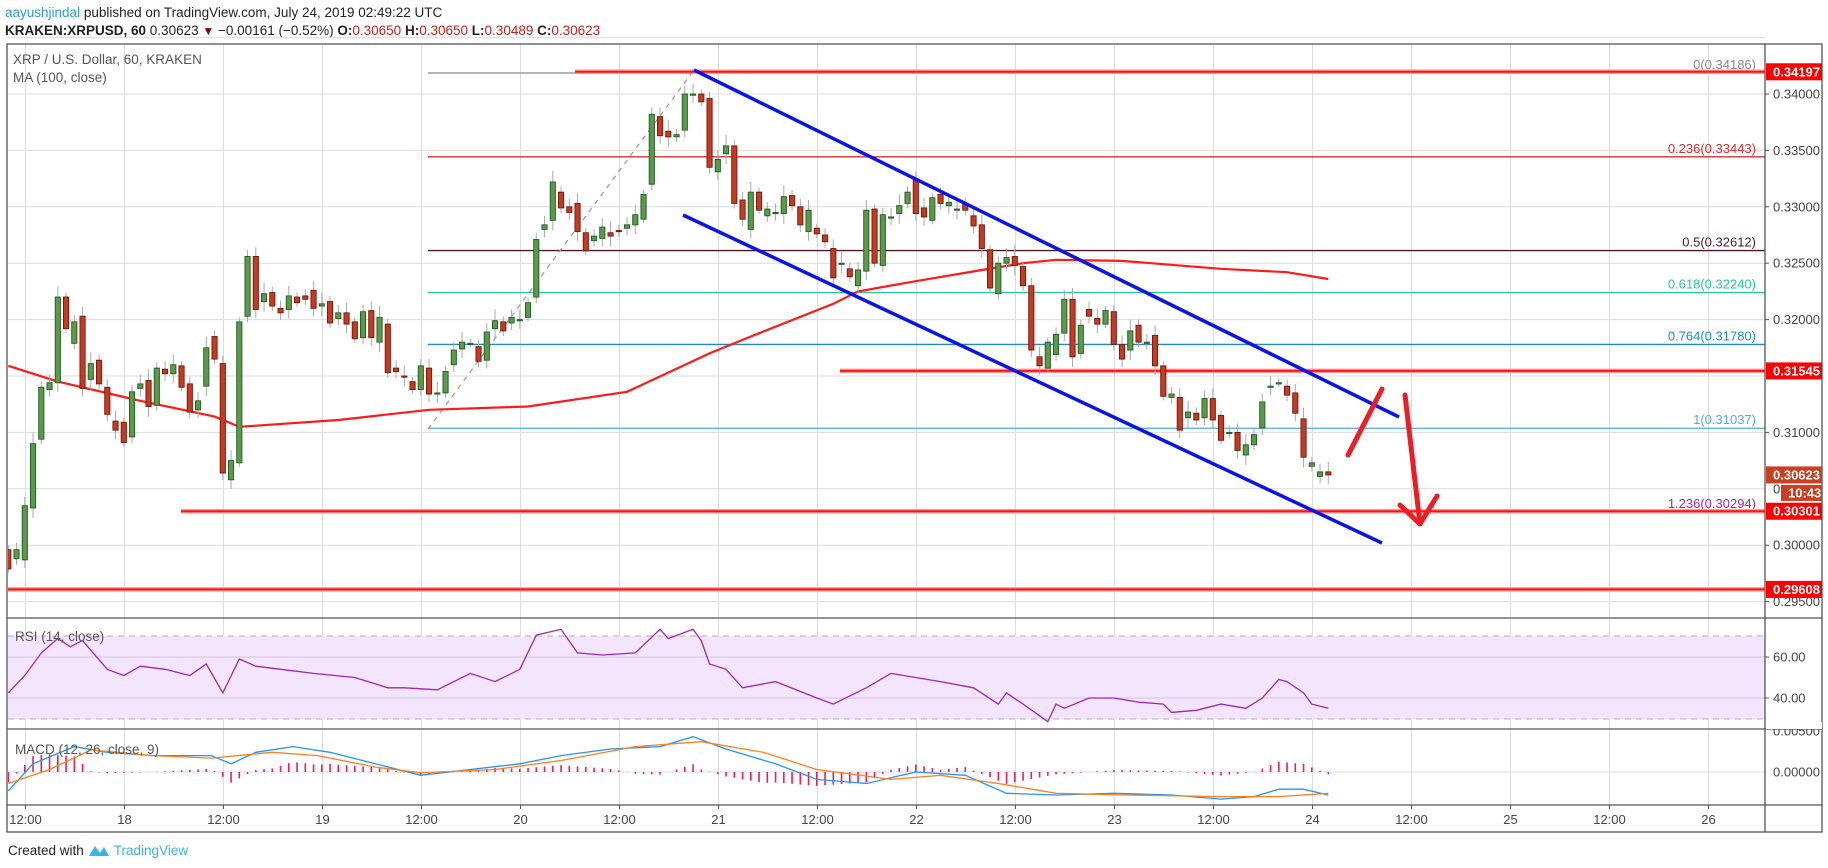  I want to click on fib-level-label: 0.236(0.33443), so click(1712, 148).